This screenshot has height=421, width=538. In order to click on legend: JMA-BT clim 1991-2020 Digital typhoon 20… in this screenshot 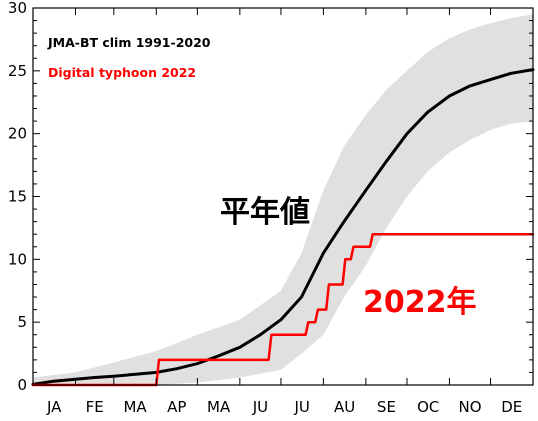, I will do `click(129, 57)`.